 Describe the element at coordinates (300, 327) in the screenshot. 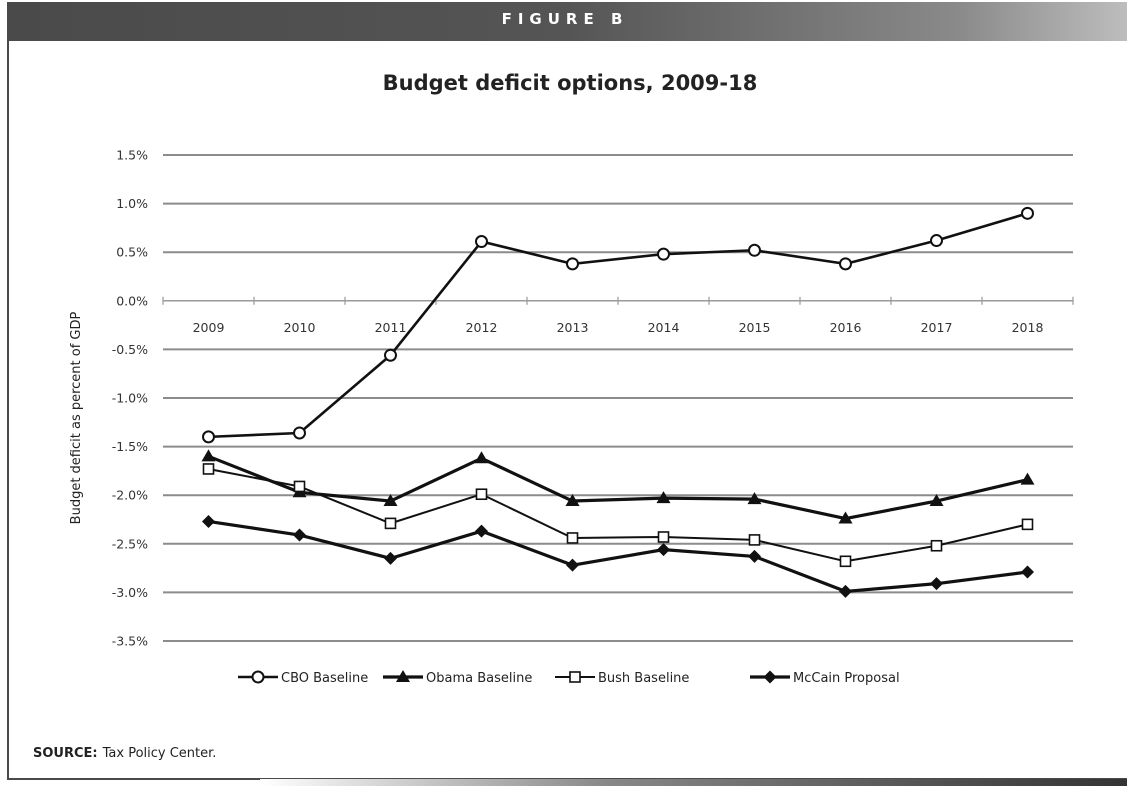

I see `x-tick-label: 2010` at that location.